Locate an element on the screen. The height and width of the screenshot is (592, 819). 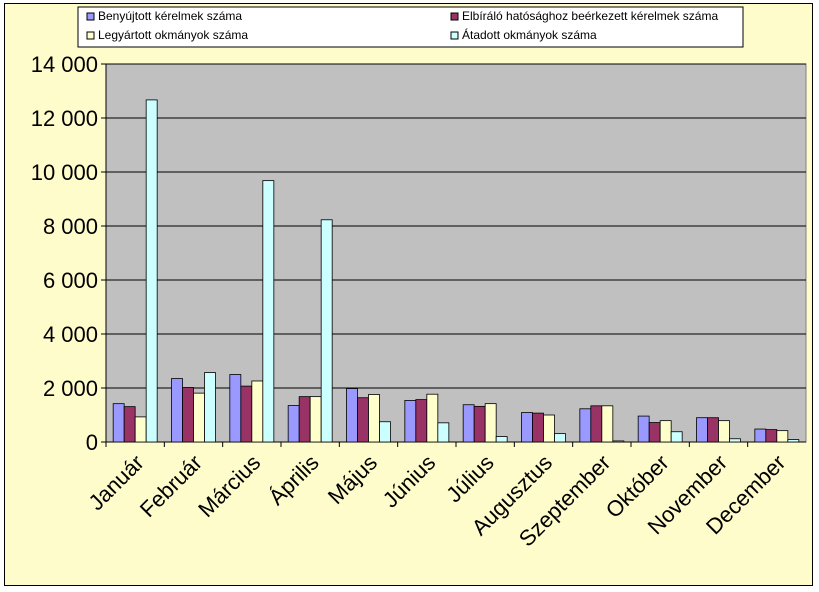
legend-box is located at coordinates (410, 27).